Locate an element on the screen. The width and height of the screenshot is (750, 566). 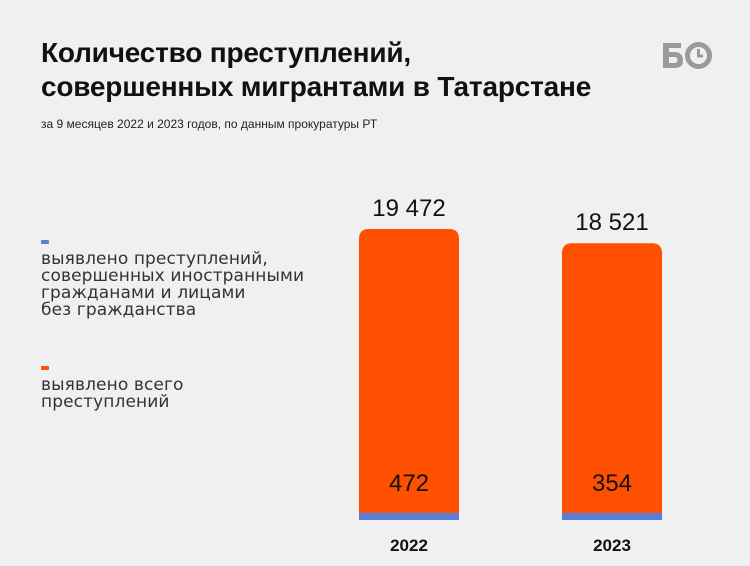
legend-swatch-total is located at coordinates (45, 368).